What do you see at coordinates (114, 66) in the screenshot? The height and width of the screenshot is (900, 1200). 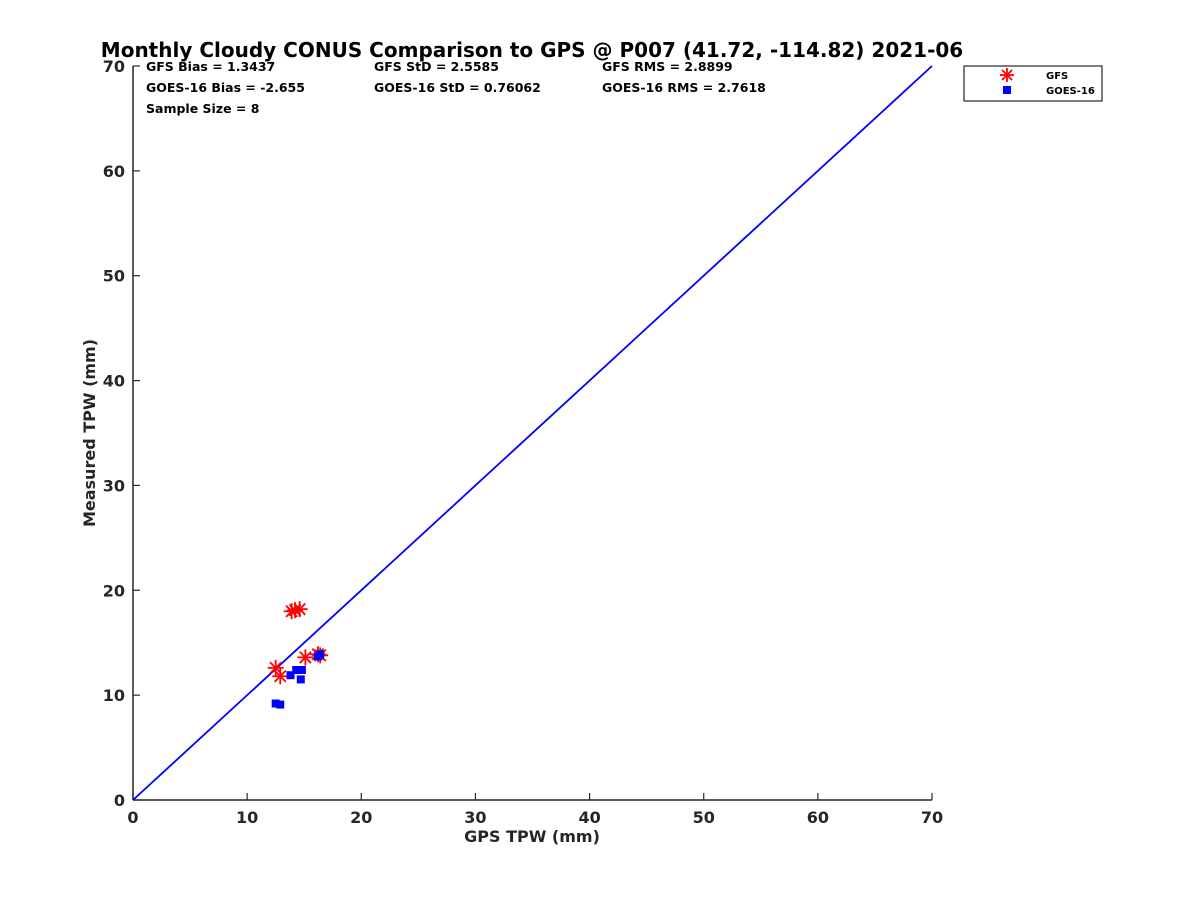 I see `y-tick-label: 70` at bounding box center [114, 66].